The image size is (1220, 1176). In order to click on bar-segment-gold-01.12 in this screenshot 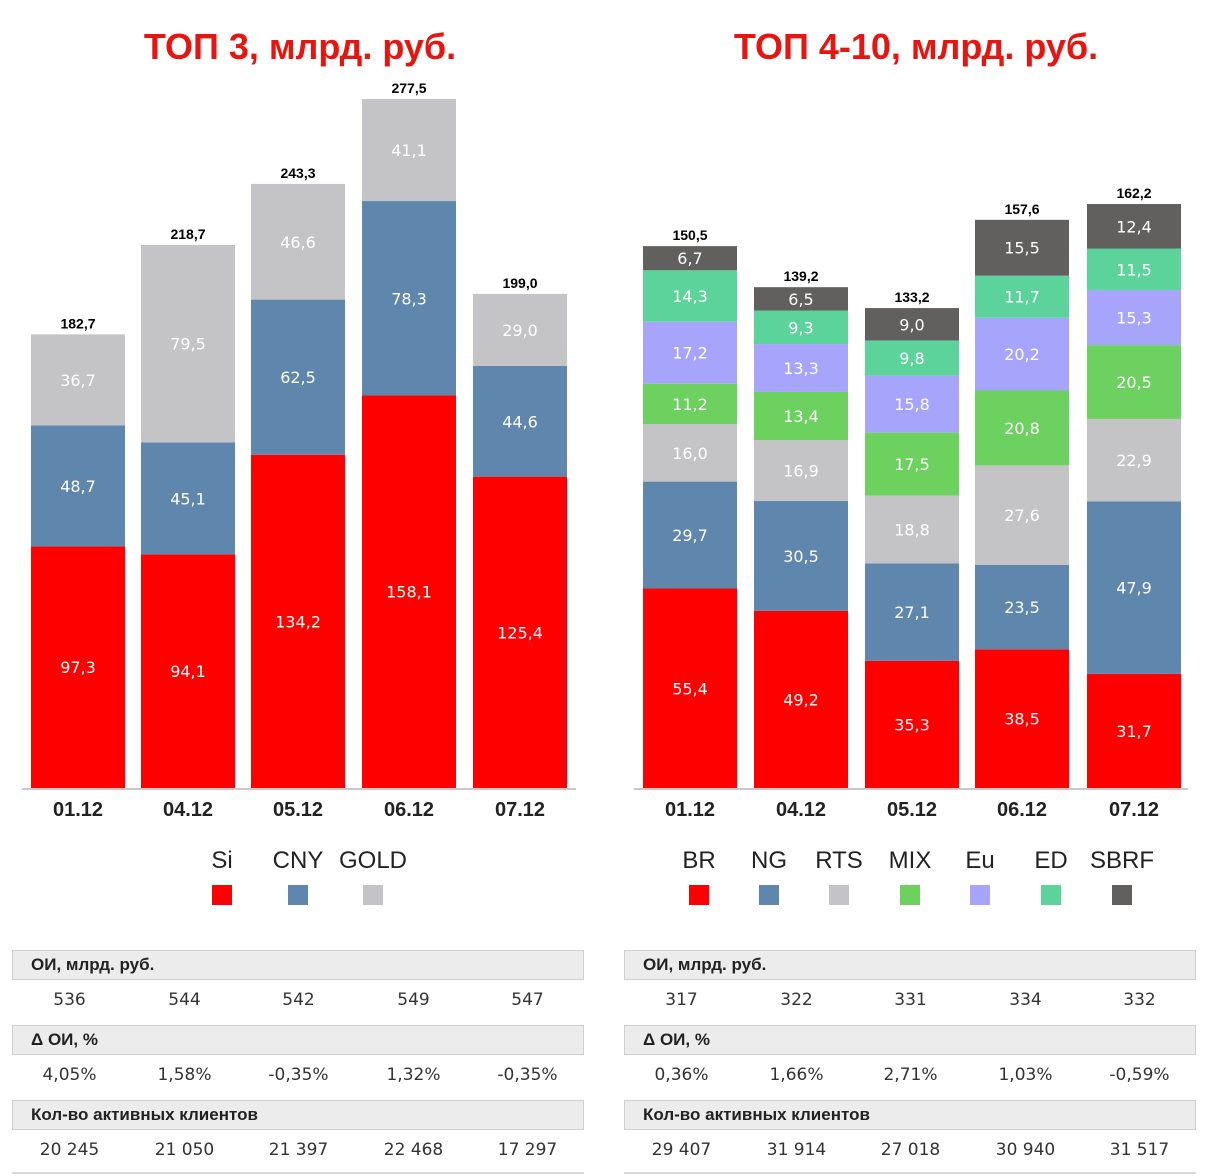, I will do `click(78, 380)`.